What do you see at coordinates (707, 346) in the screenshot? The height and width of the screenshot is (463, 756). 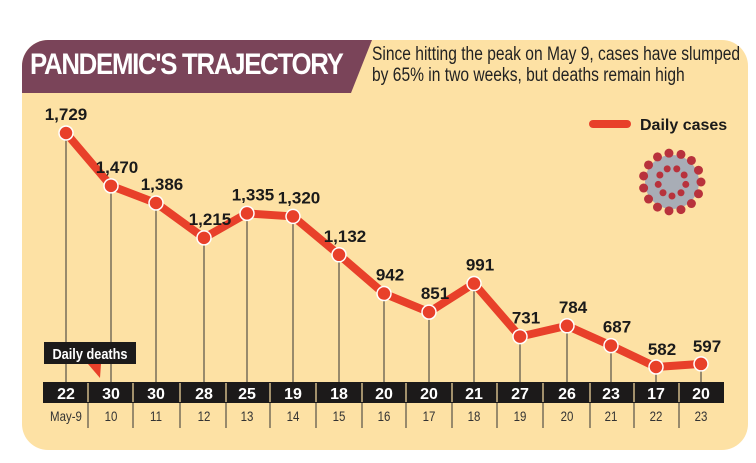 I see `data-label: 597` at bounding box center [707, 346].